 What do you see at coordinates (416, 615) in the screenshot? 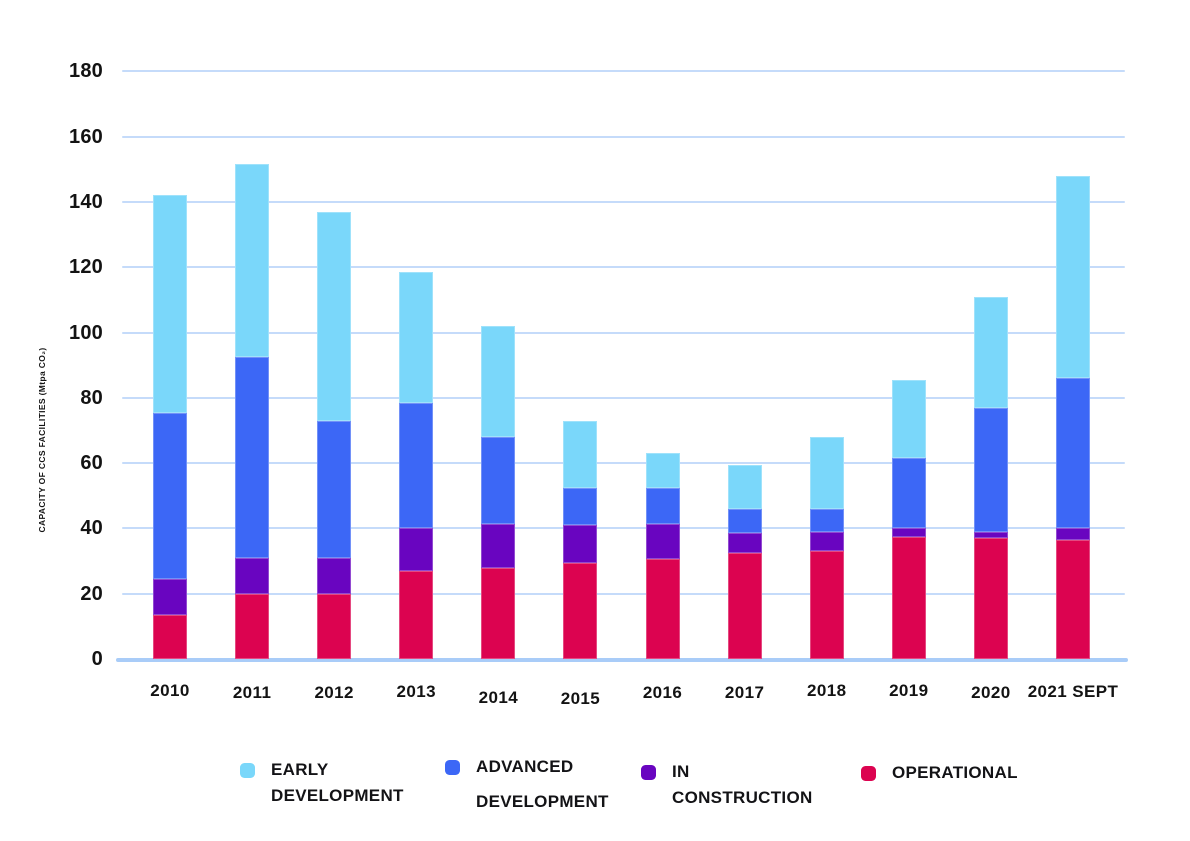
I see `bar-2013-operational` at bounding box center [416, 615].